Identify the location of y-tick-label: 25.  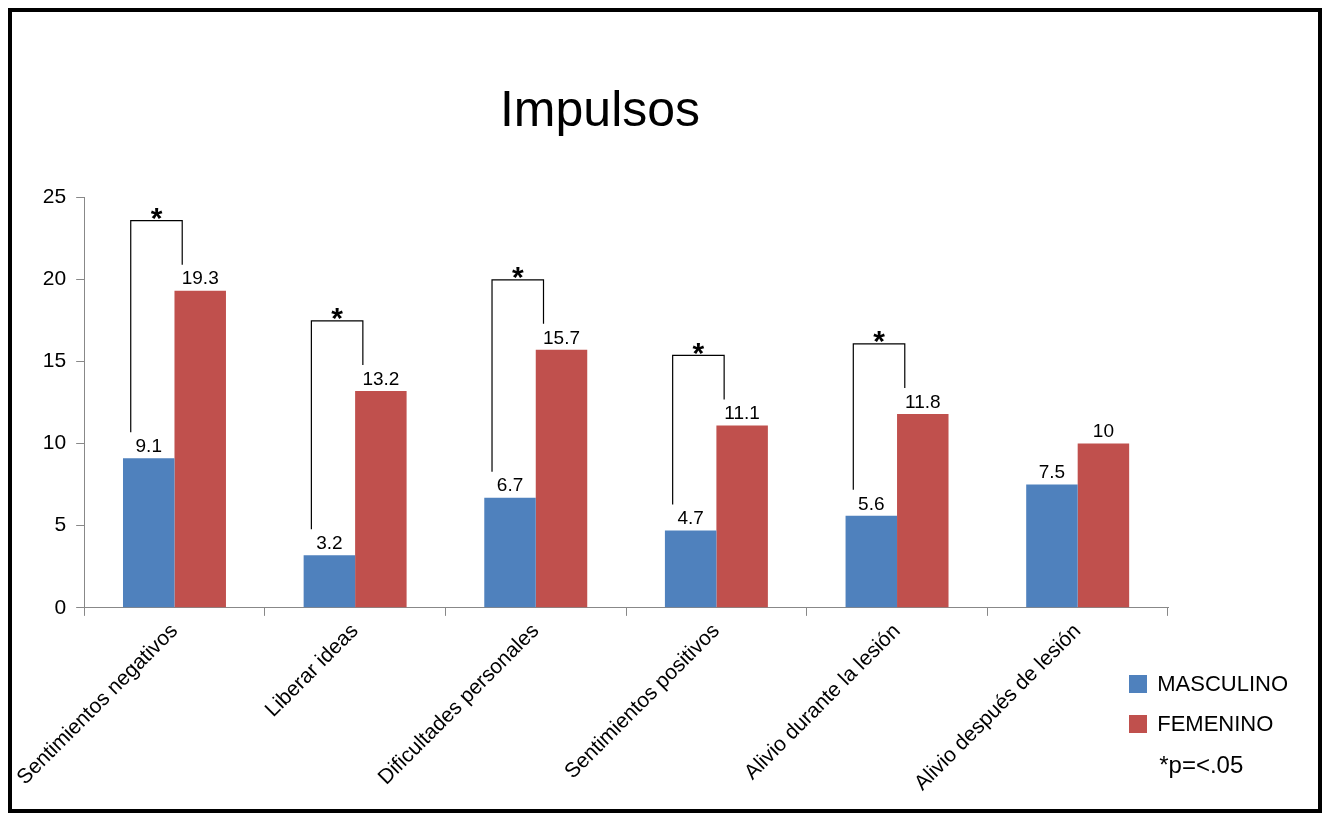
(54, 195).